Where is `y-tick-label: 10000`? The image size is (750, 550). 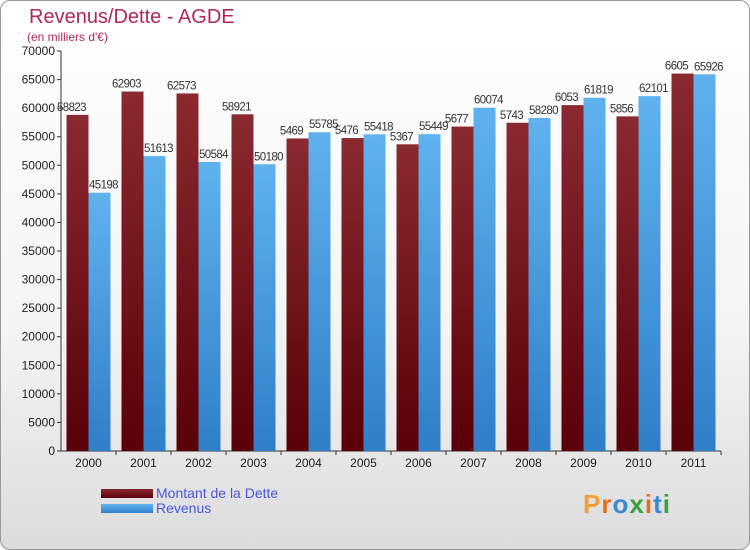
y-tick-label: 10000 is located at coordinates (39, 394).